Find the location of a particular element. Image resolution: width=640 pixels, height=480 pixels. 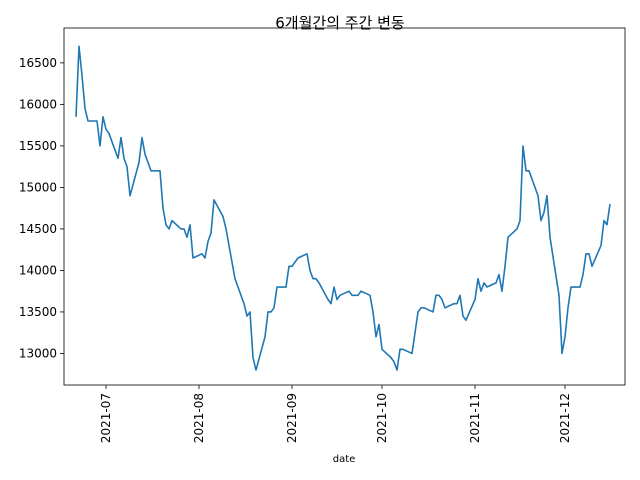

x-tick-label: 2021-11 is located at coordinates (475, 418).